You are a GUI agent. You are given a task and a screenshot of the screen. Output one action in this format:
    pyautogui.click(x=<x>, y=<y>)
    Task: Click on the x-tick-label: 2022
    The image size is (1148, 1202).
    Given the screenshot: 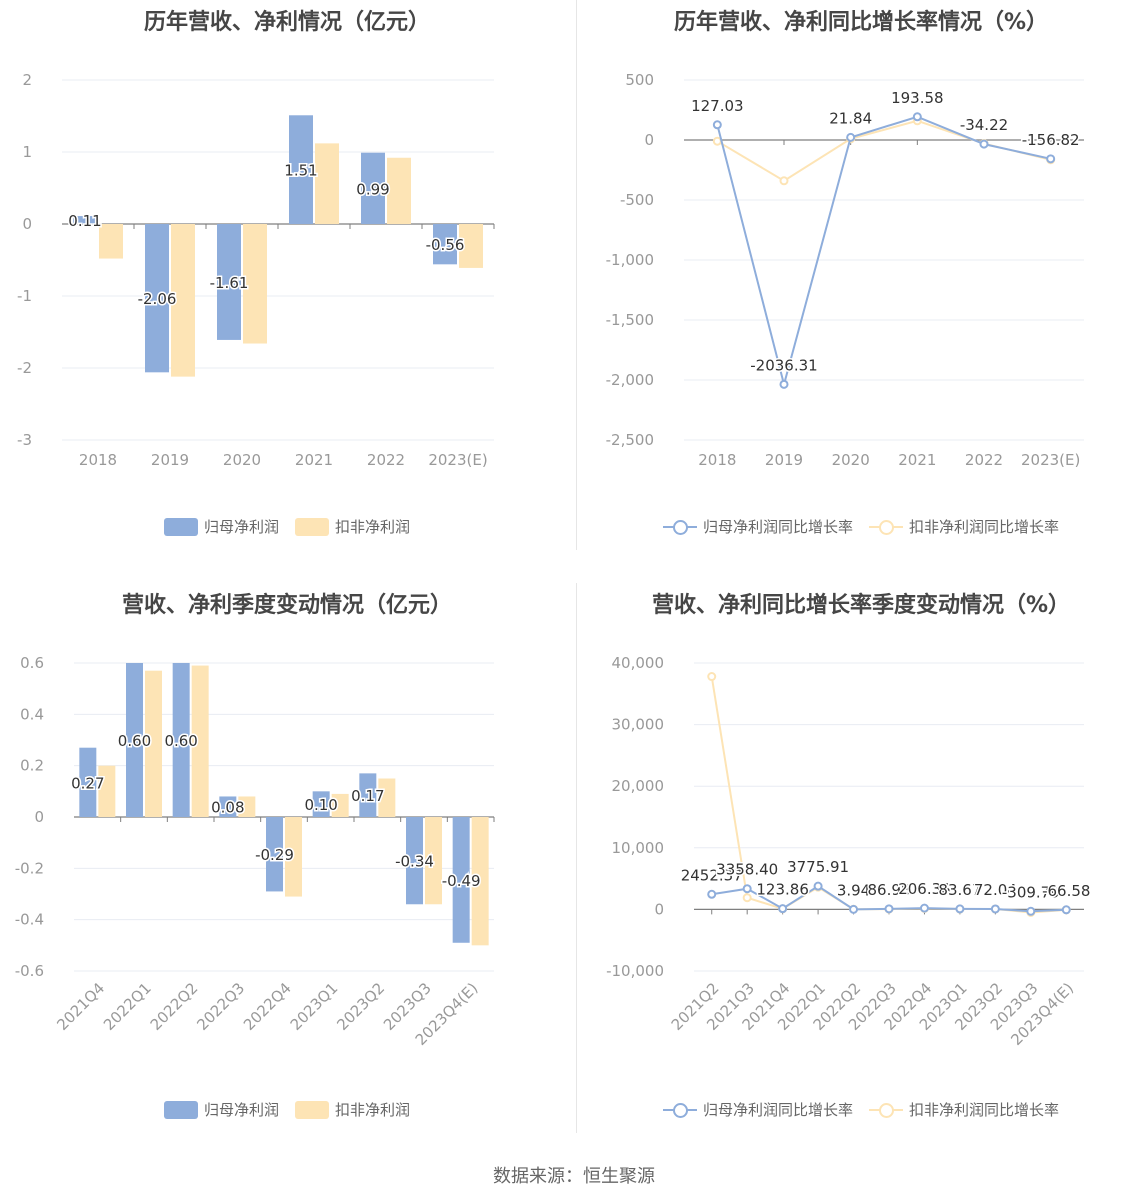 What is the action you would take?
    pyautogui.click(x=984, y=460)
    